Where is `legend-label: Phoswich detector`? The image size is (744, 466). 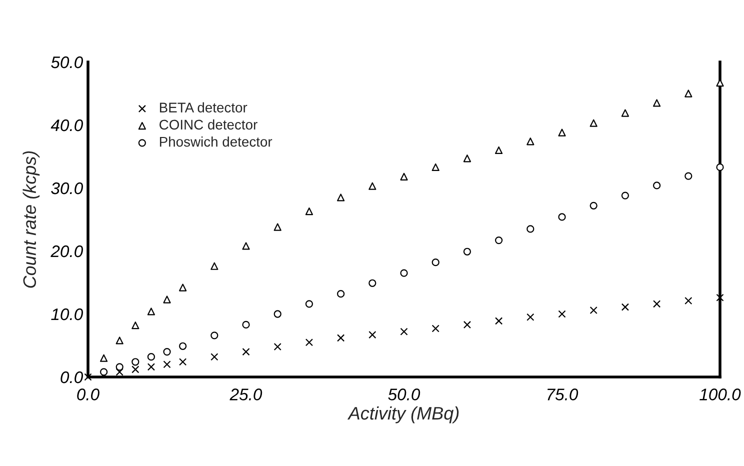 legend-label: Phoswich detector is located at coordinates (216, 141).